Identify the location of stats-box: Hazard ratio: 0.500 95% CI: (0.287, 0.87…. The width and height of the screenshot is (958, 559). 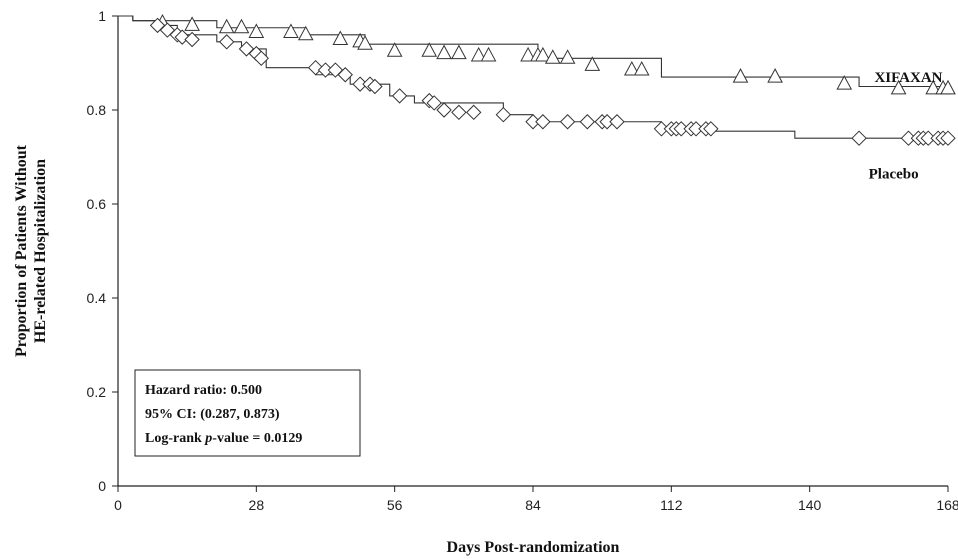
(247, 413).